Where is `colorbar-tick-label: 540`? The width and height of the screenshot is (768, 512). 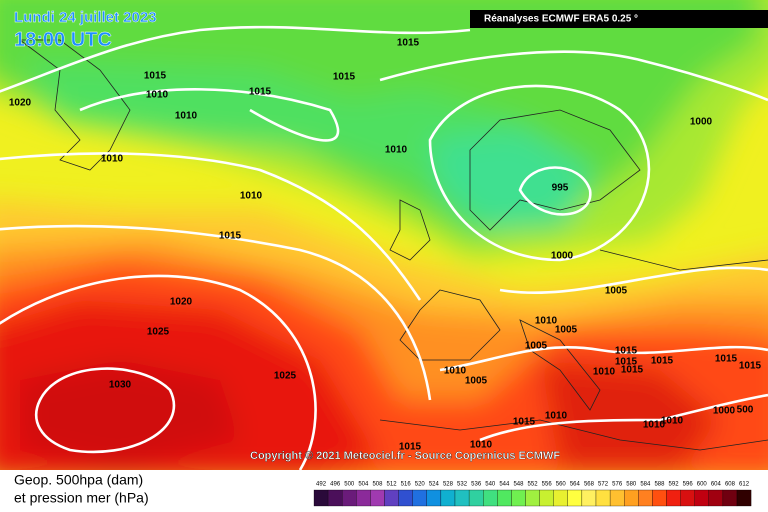 colorbar-tick-label: 540 is located at coordinates (490, 485).